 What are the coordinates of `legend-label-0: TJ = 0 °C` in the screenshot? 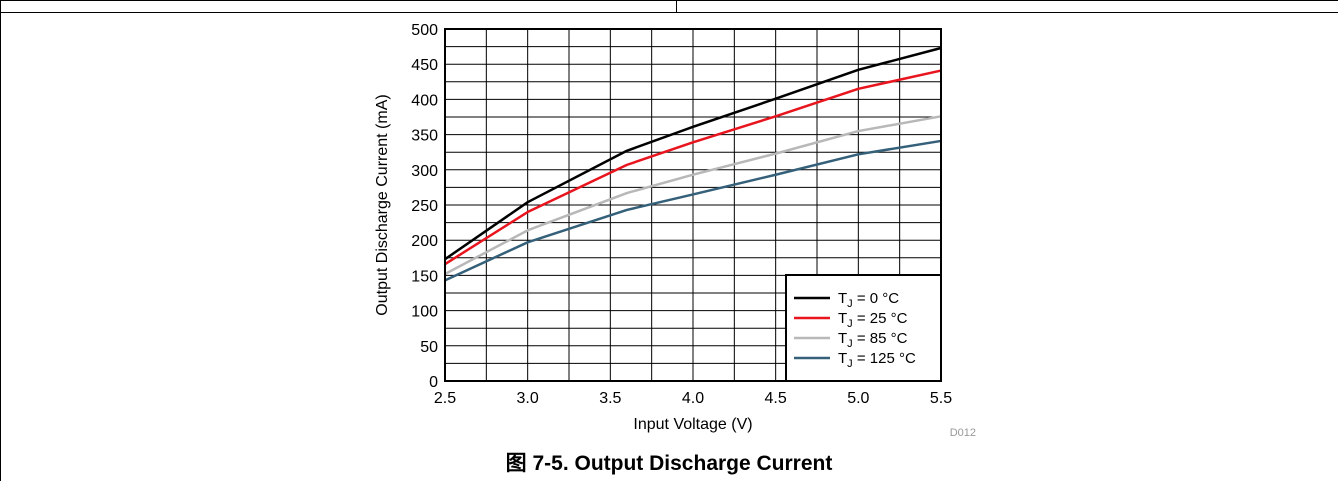 It's located at (868, 300).